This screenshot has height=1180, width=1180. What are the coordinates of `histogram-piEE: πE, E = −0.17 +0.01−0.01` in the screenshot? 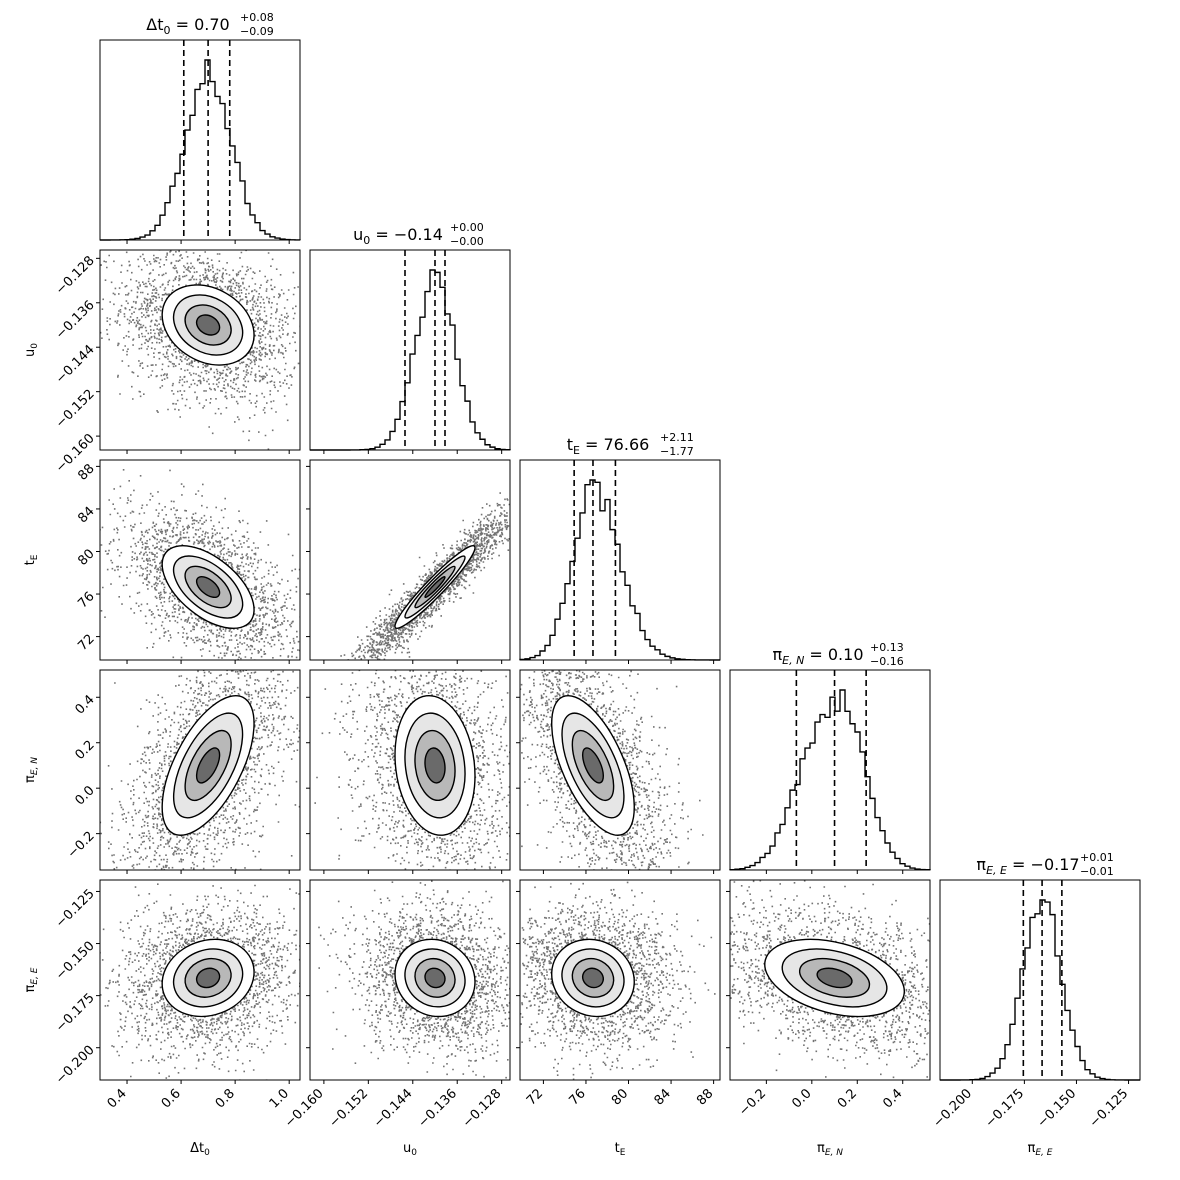 It's located at (1040, 966).